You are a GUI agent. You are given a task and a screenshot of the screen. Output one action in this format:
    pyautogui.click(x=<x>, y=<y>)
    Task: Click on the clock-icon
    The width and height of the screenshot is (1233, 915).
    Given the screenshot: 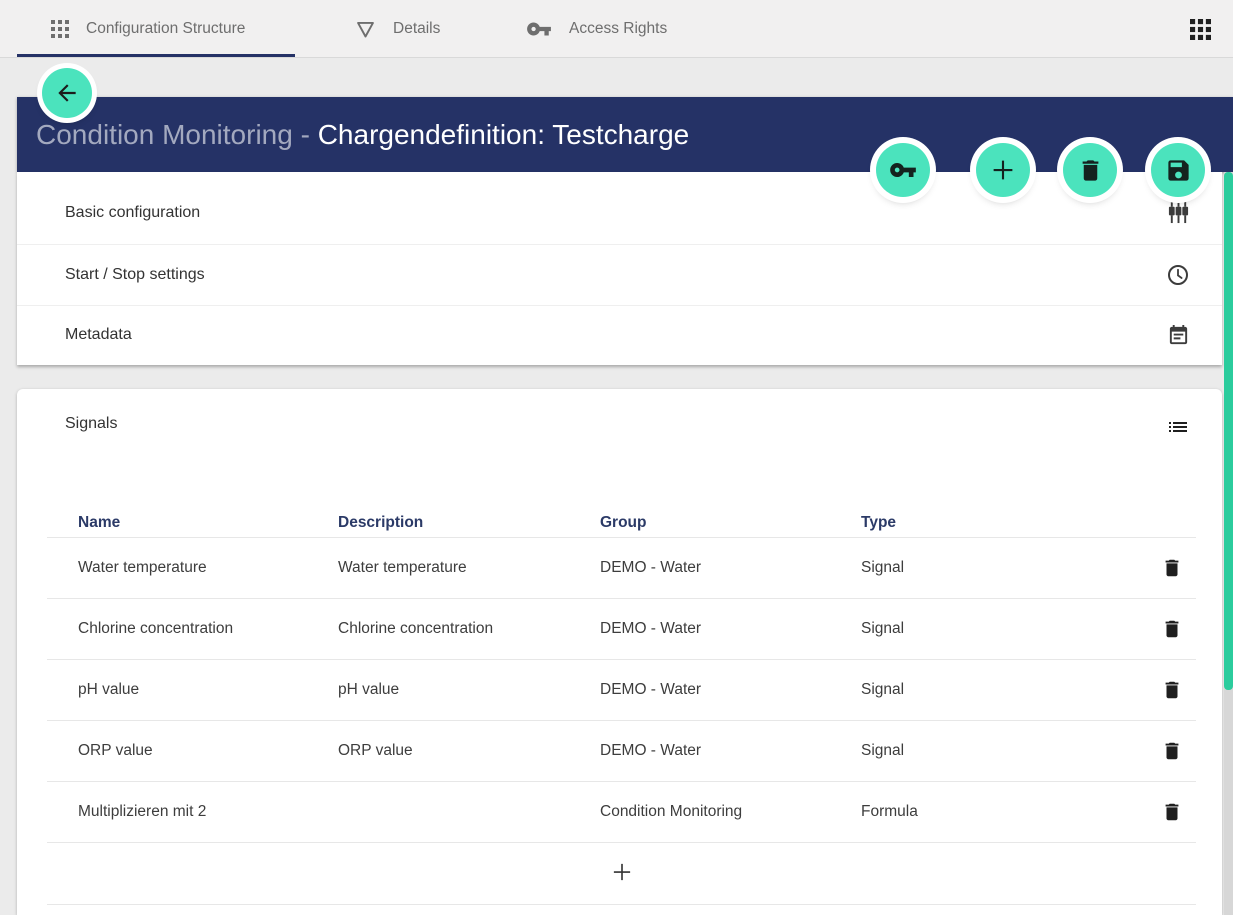 What is the action you would take?
    pyautogui.click(x=1178, y=275)
    